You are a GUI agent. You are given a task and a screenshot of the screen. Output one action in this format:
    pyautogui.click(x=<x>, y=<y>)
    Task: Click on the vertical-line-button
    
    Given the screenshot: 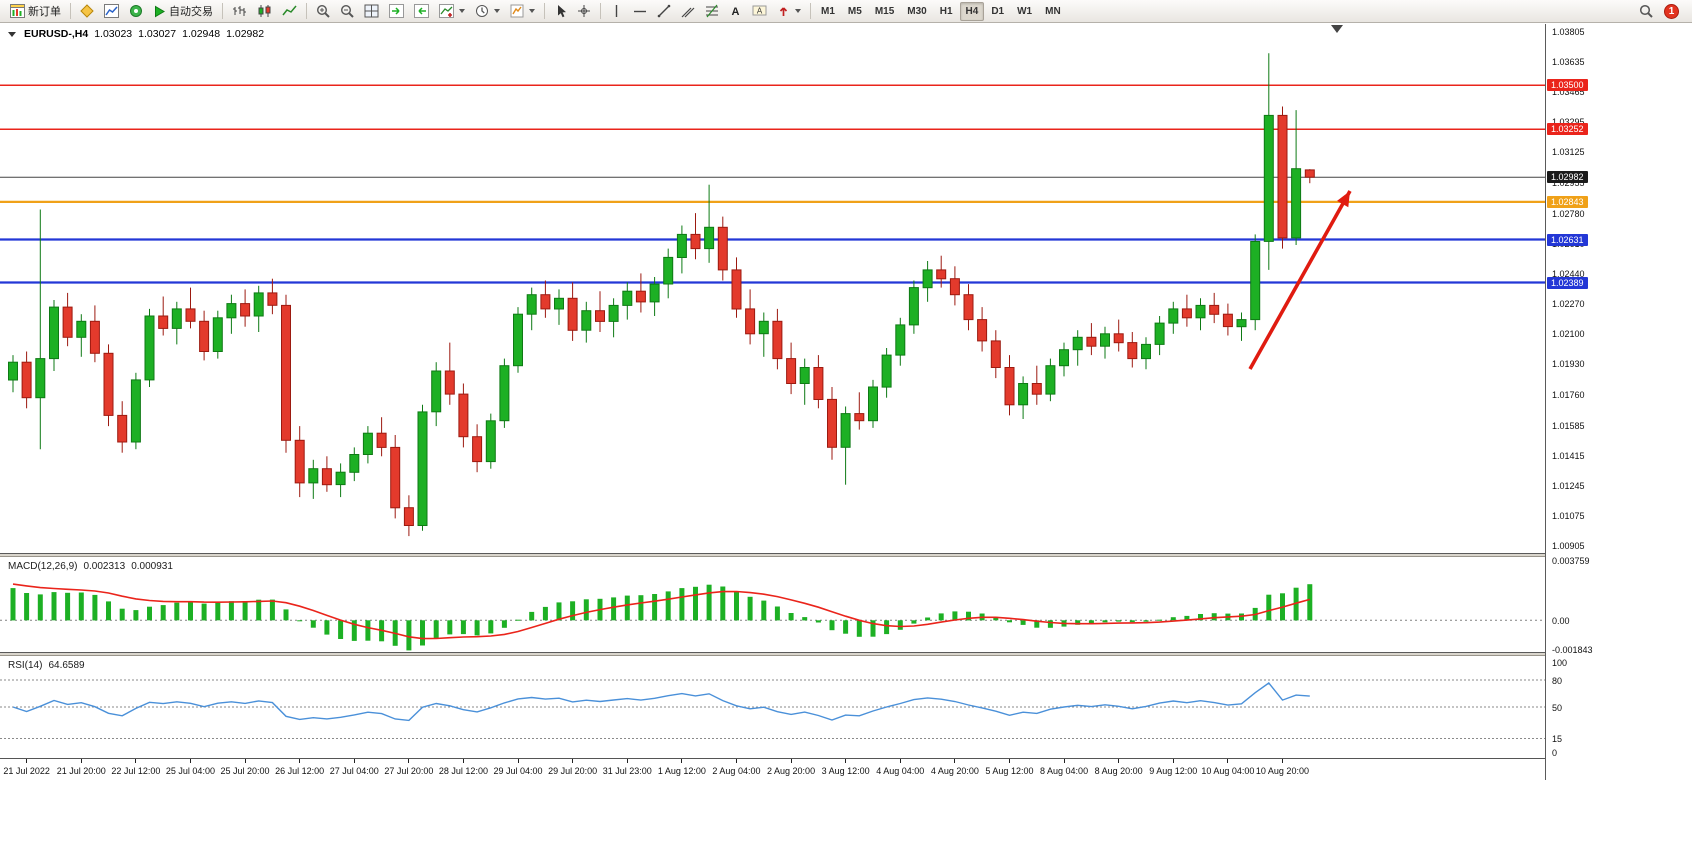 What is the action you would take?
    pyautogui.click(x=616, y=11)
    